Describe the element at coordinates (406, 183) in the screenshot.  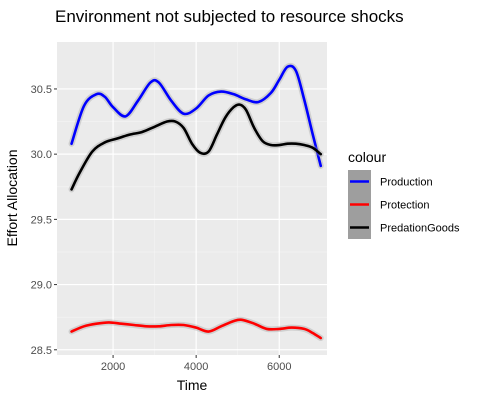
I see `legend-label-production: Production` at that location.